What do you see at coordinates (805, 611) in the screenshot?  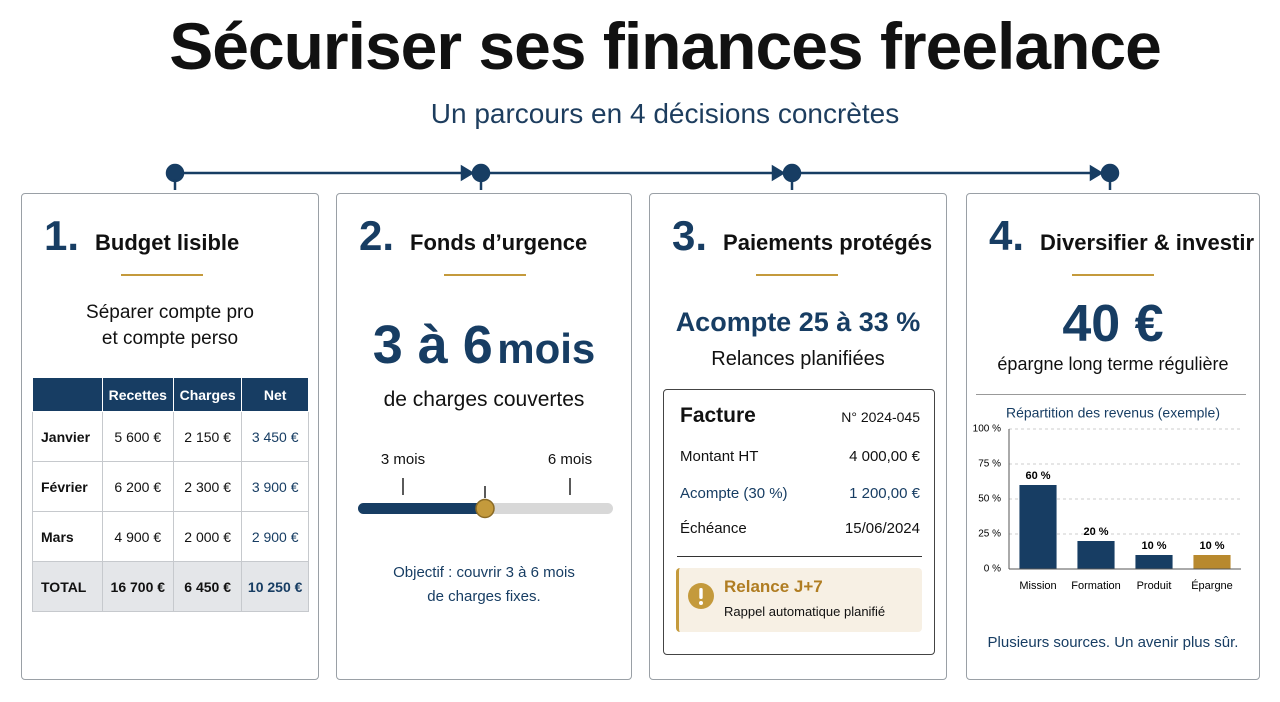 I see `alert-text: Rappel automatique planifié` at bounding box center [805, 611].